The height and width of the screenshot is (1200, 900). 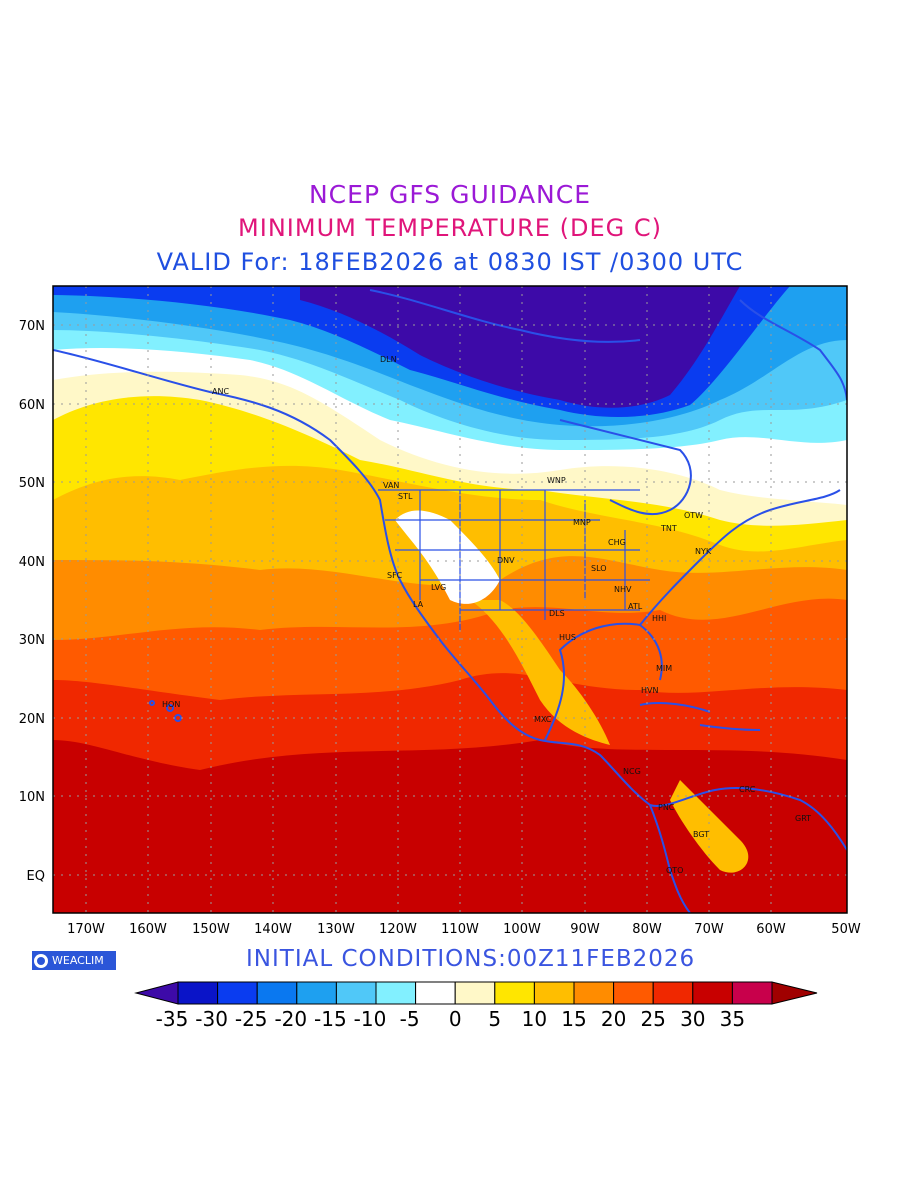 What do you see at coordinates (703, 551) in the screenshot?
I see `city-label: NYK` at bounding box center [703, 551].